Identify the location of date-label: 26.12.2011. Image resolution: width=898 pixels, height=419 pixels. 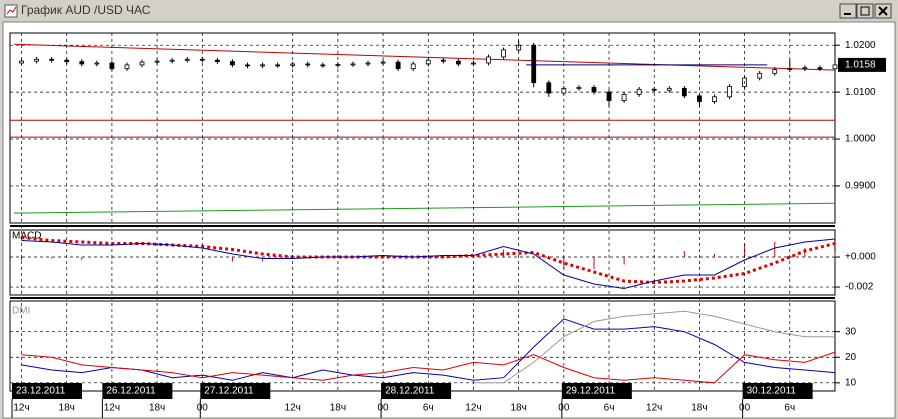
(131, 391).